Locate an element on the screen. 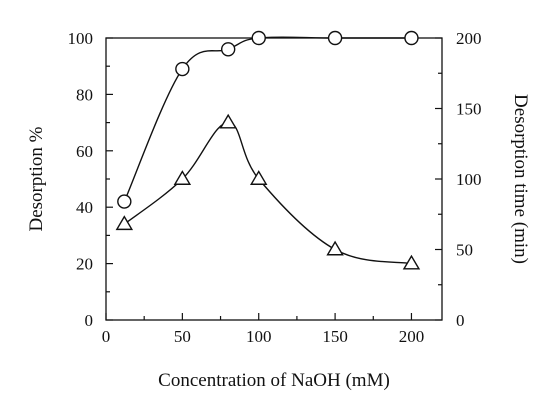 This screenshot has height=406, width=550. x-tick-label: 100 is located at coordinates (259, 336).